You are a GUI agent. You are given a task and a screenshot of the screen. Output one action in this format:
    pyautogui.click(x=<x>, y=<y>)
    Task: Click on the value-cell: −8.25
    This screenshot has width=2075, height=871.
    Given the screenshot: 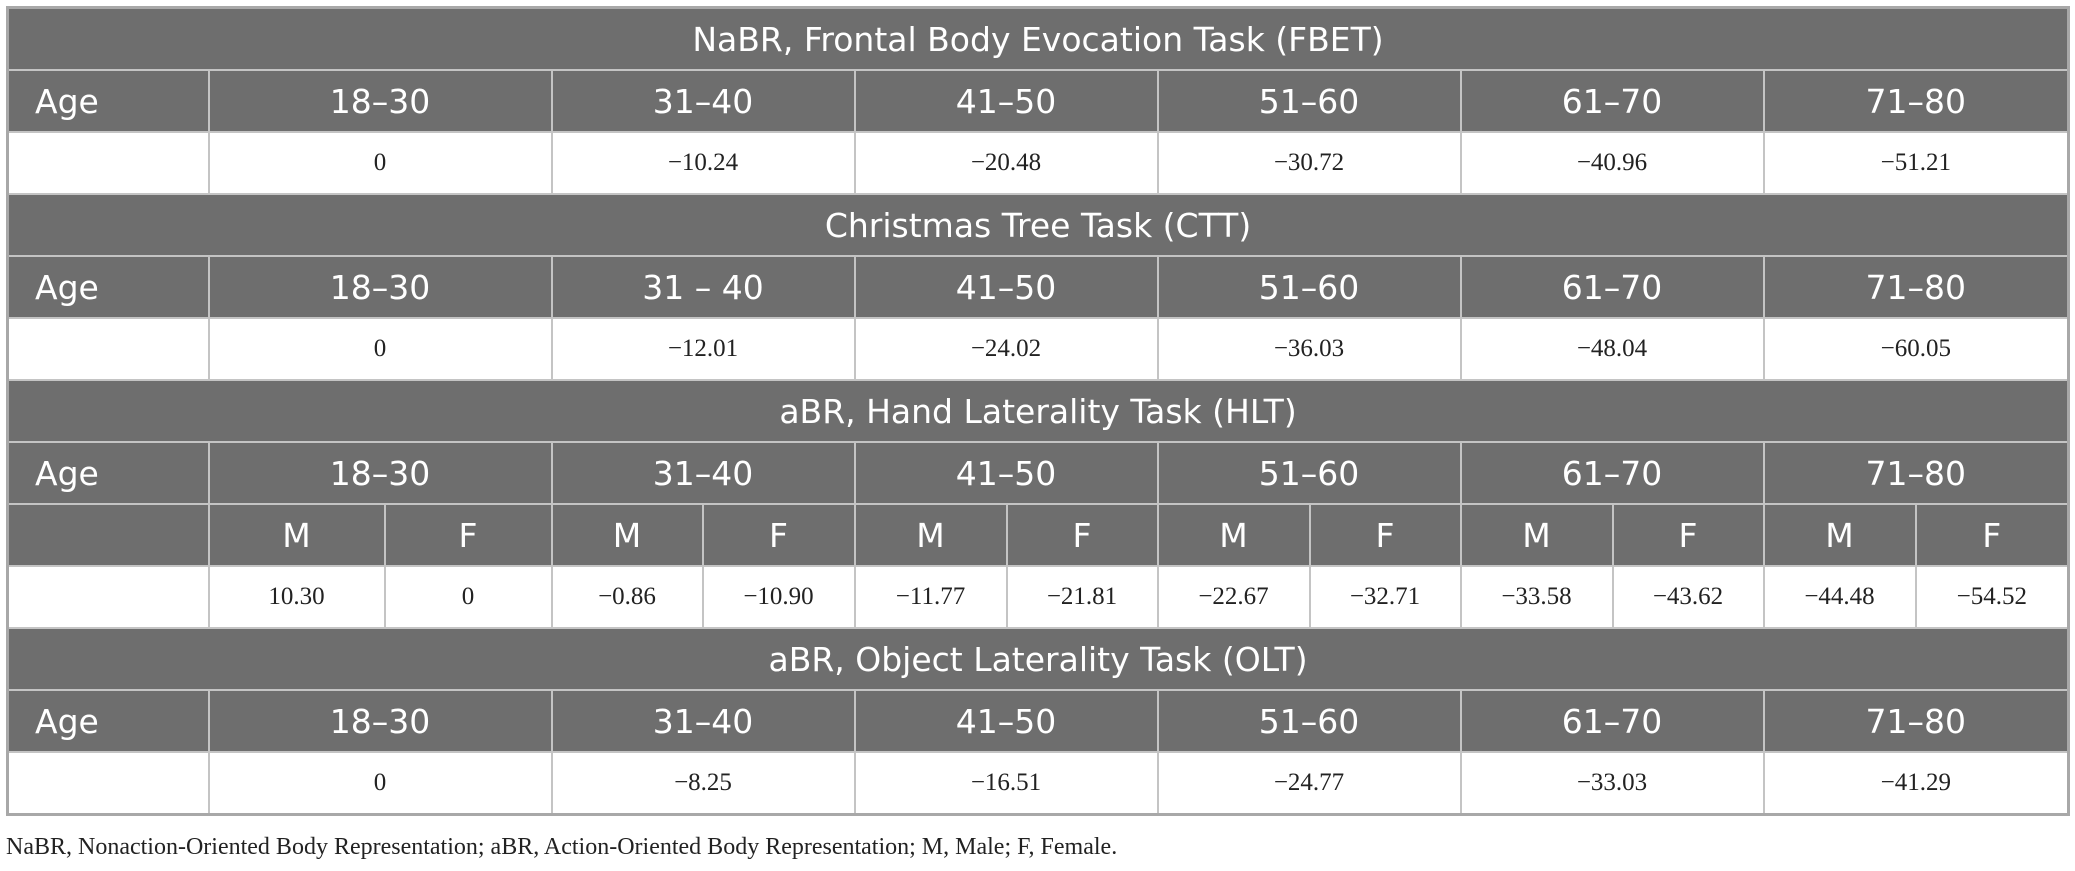 What is the action you would take?
    pyautogui.click(x=703, y=783)
    